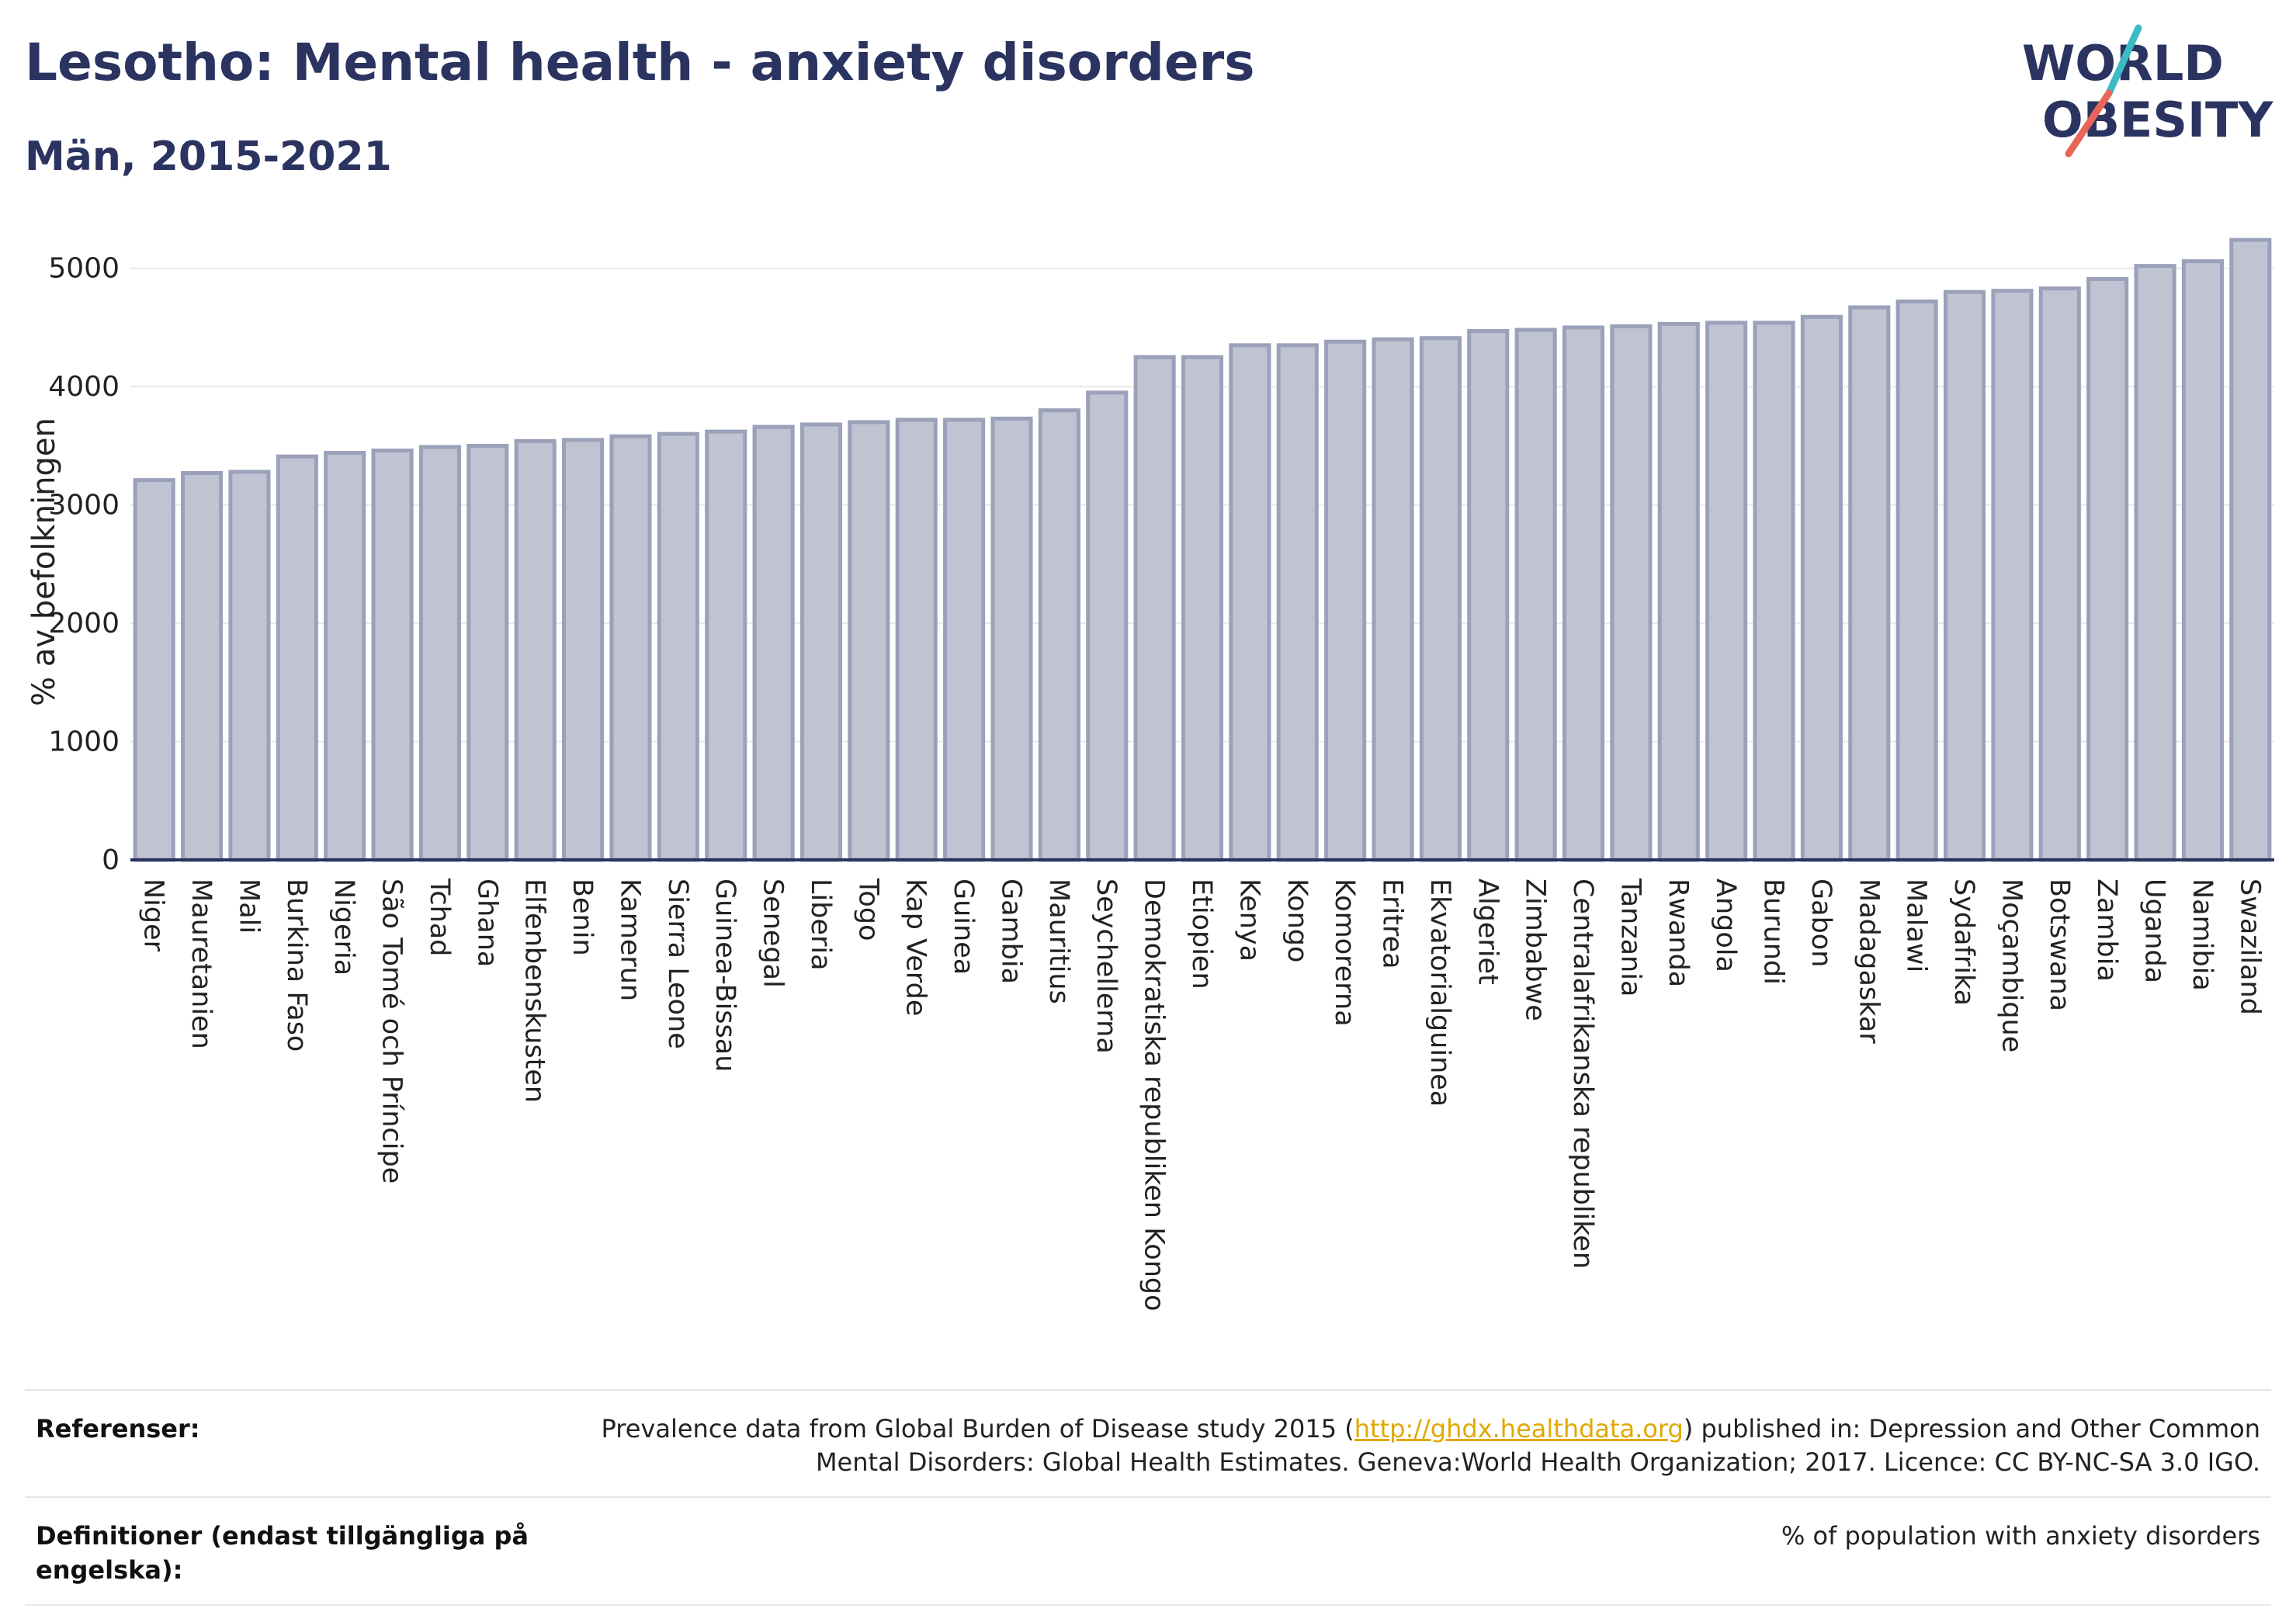 This screenshot has height=1622, width=2296. What do you see at coordinates (2020, 1536) in the screenshot?
I see `definitions-text: % of population with anxiety disorders` at bounding box center [2020, 1536].